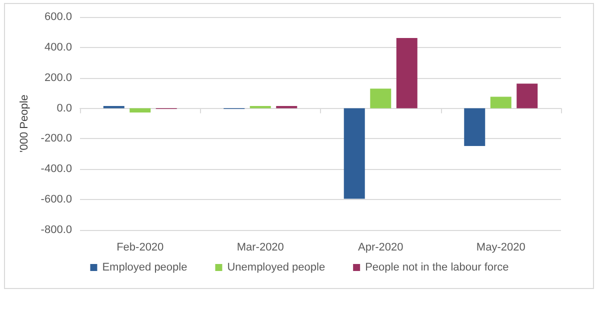 This screenshot has width=599, height=310. I want to click on y-tick-label: 0.0, so click(64, 108).